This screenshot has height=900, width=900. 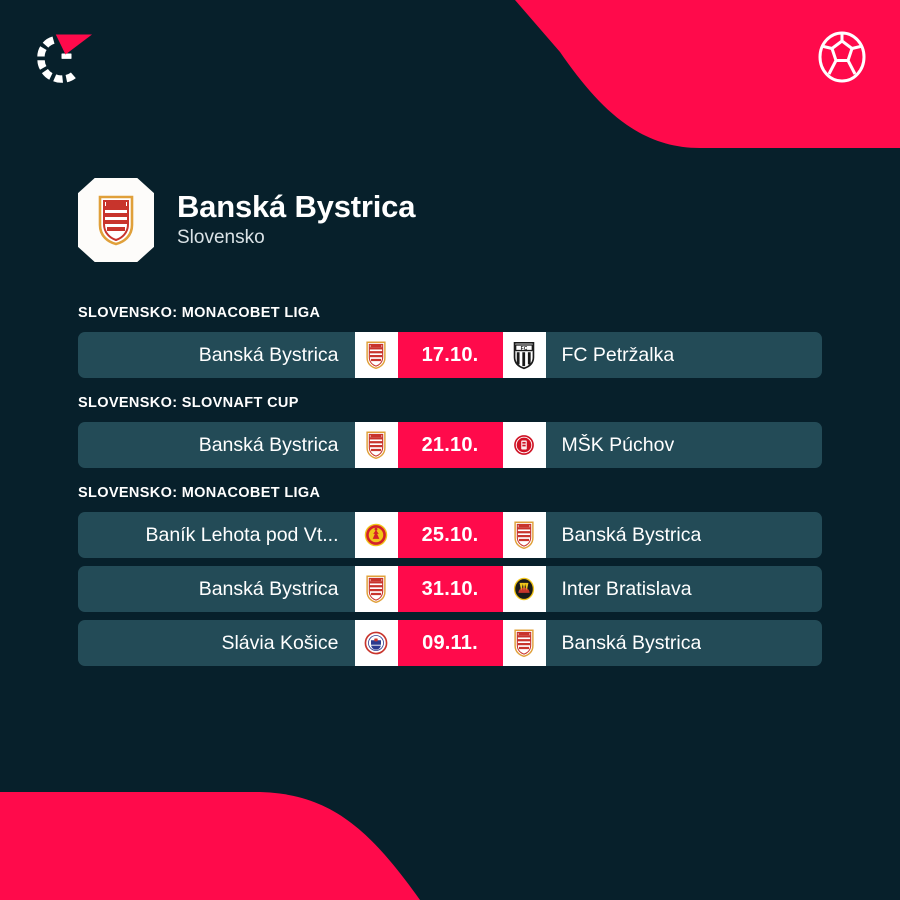 I want to click on match-date: 09.11., so click(x=450, y=642).